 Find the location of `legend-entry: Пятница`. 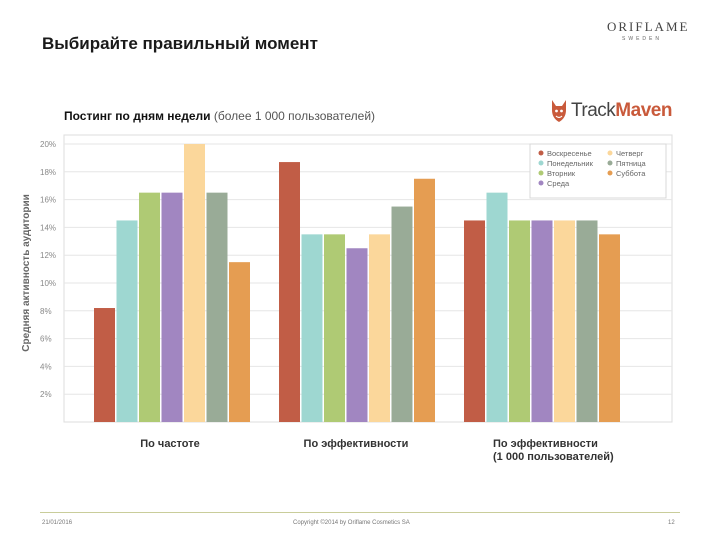

legend-entry: Пятница is located at coordinates (631, 163).